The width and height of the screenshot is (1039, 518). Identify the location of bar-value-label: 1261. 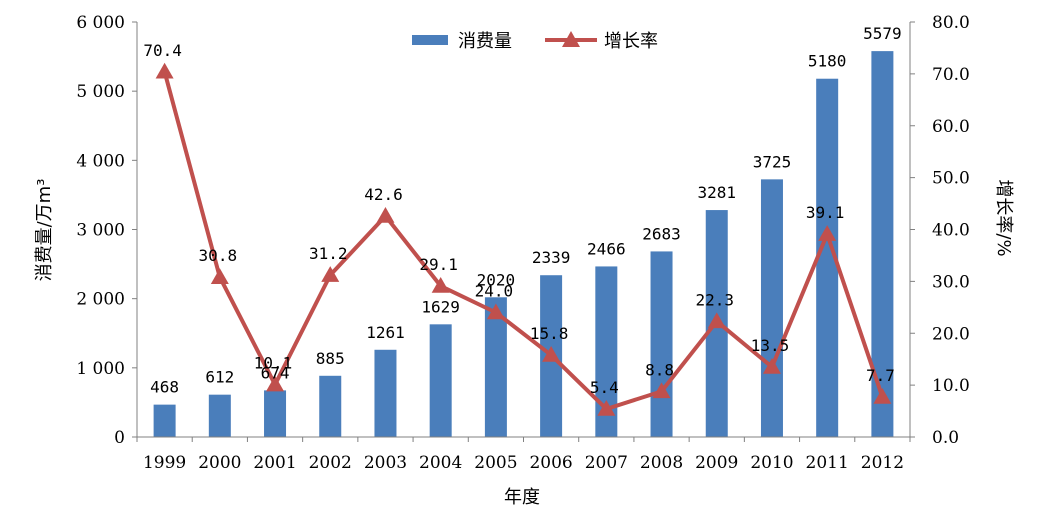
(385, 332).